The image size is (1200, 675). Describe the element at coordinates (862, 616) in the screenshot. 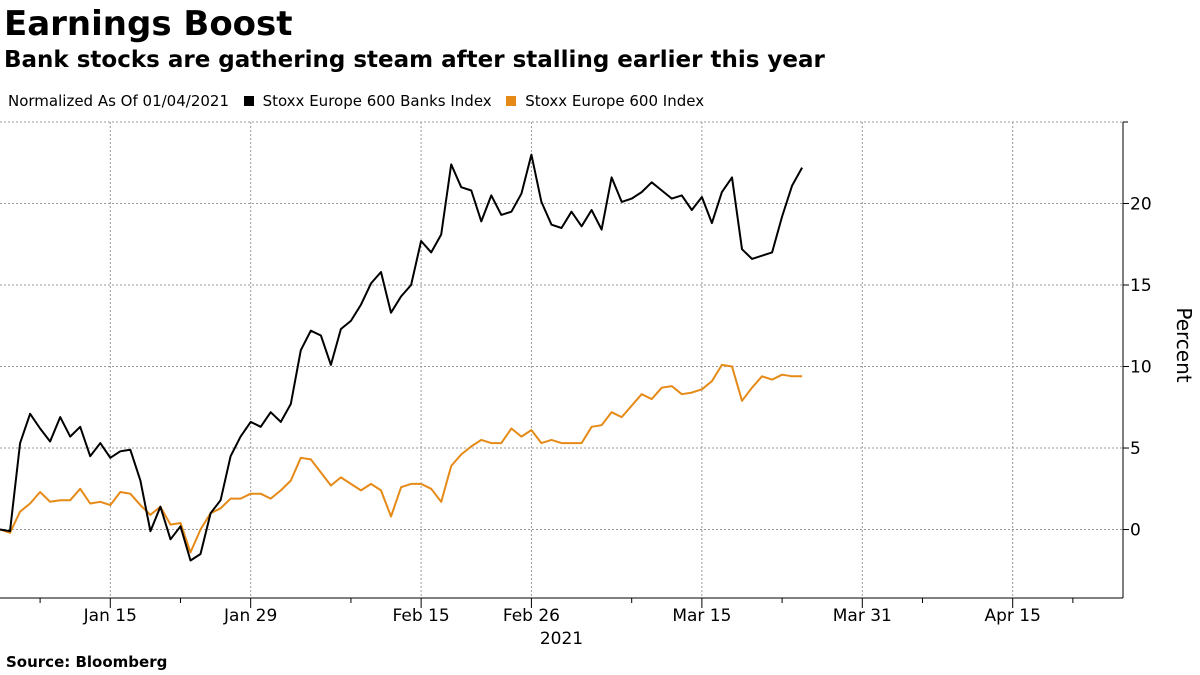

I see `x-tick-label: Mar 31` at that location.